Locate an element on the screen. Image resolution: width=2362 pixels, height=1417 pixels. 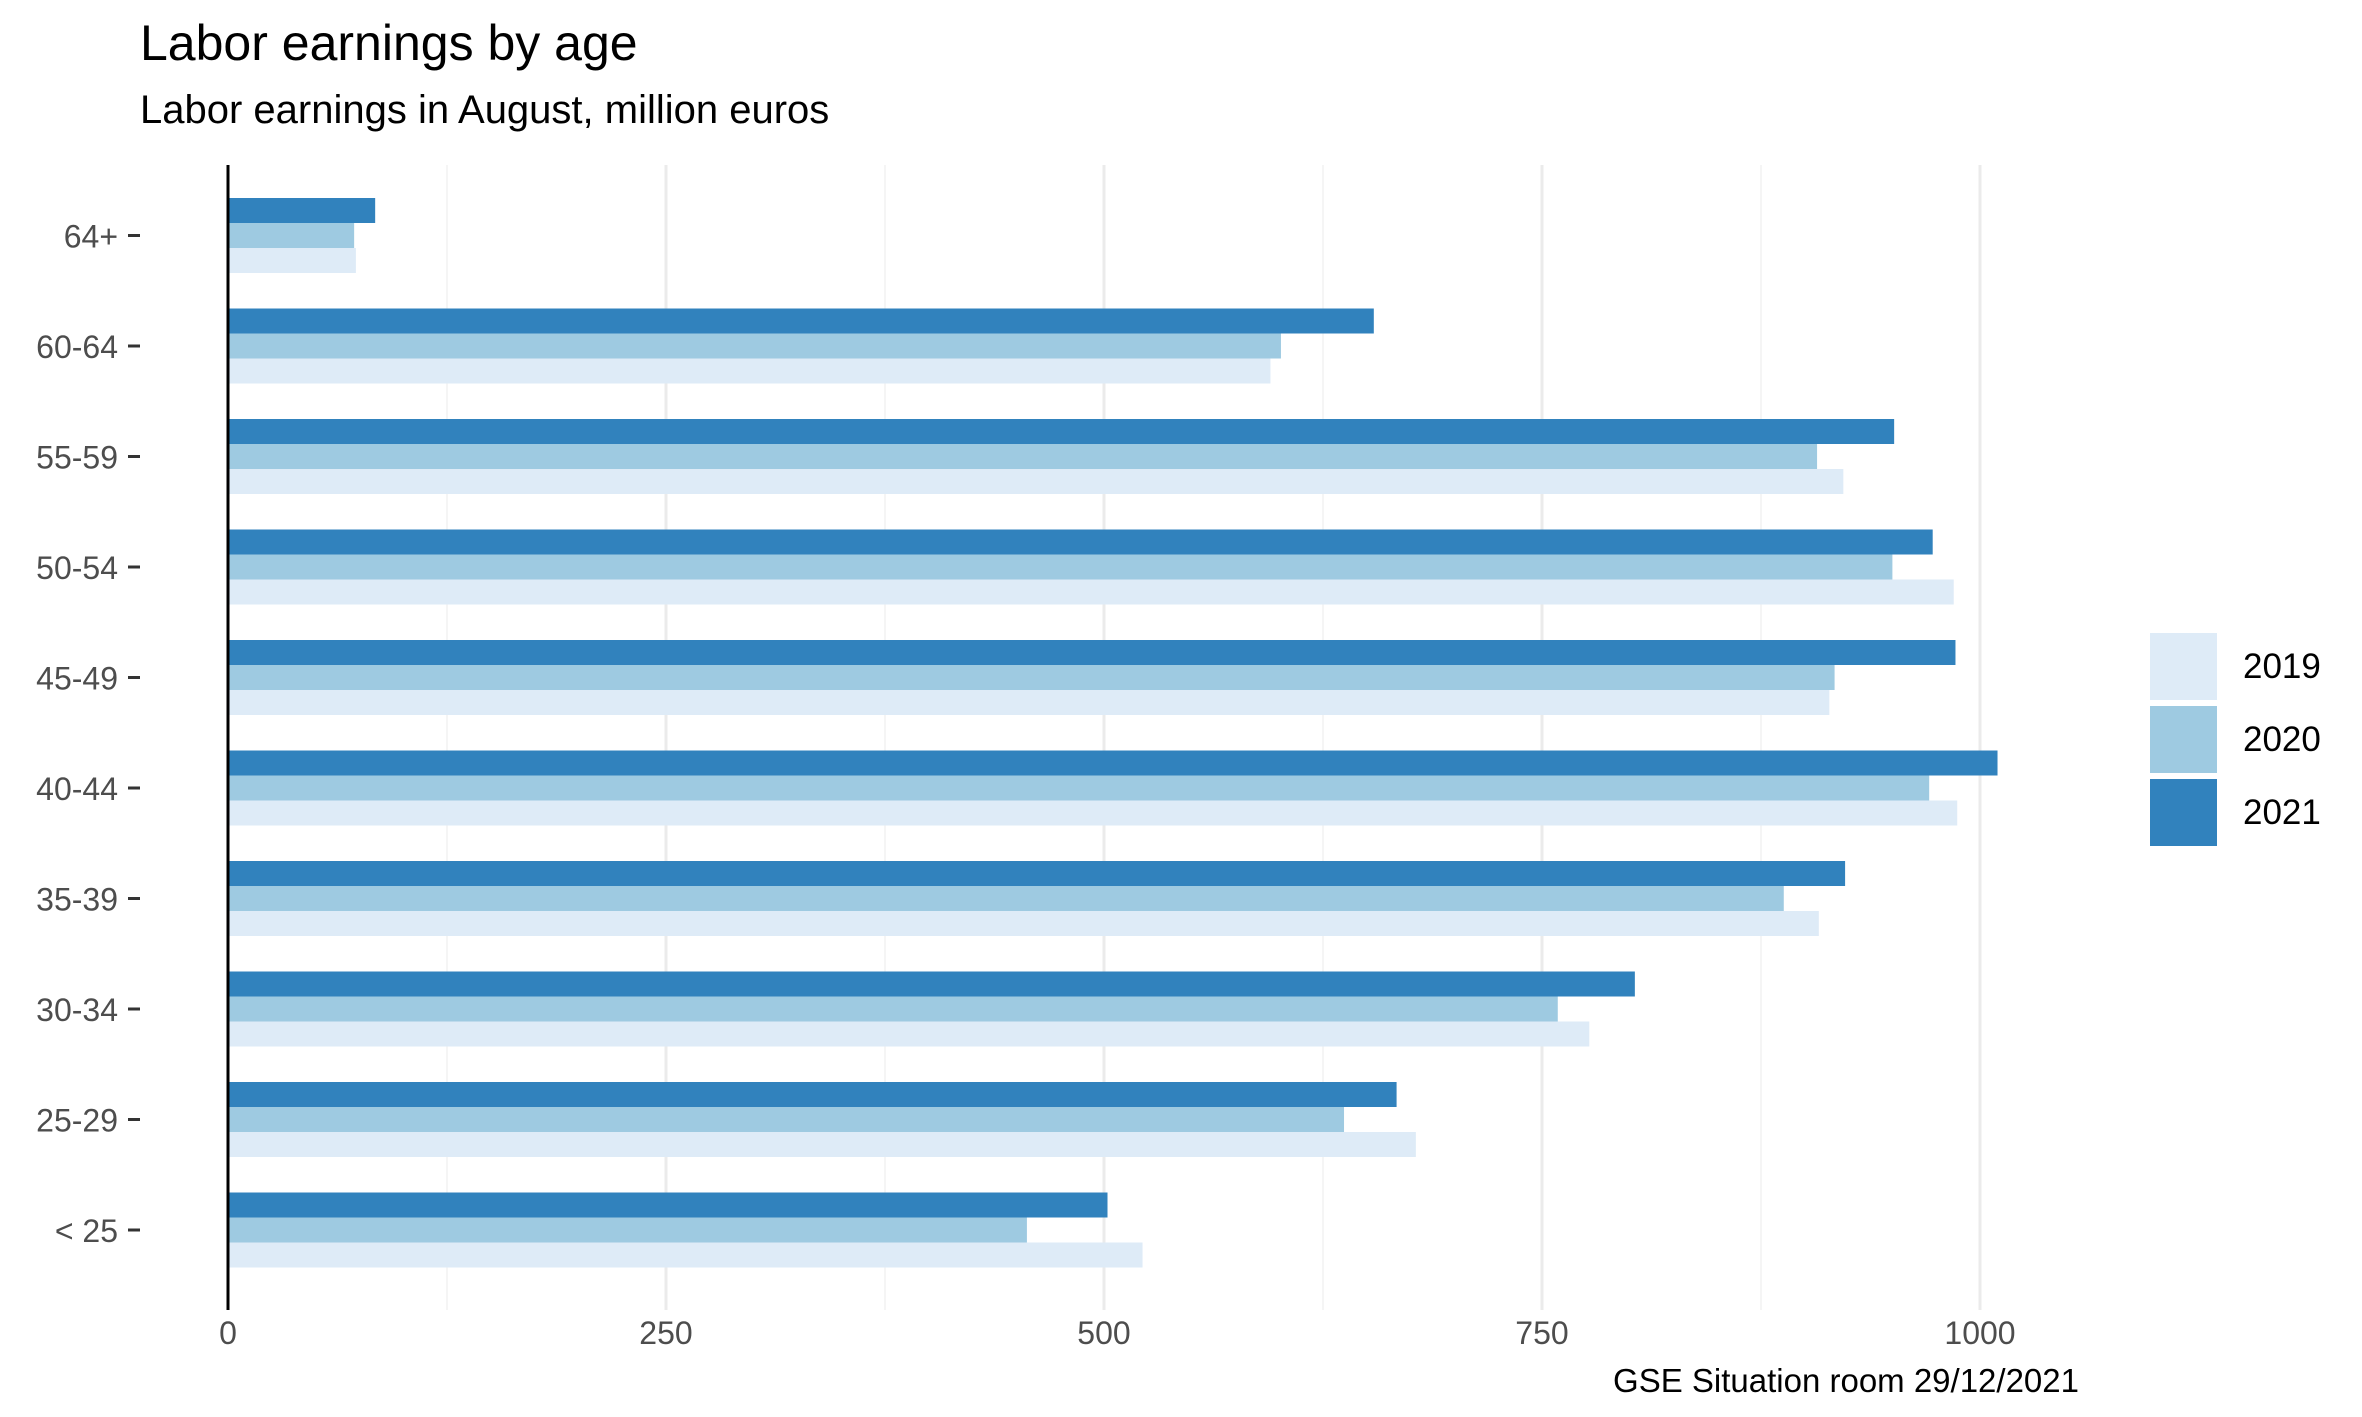
x-tick-label: 750 is located at coordinates (1541, 1333).